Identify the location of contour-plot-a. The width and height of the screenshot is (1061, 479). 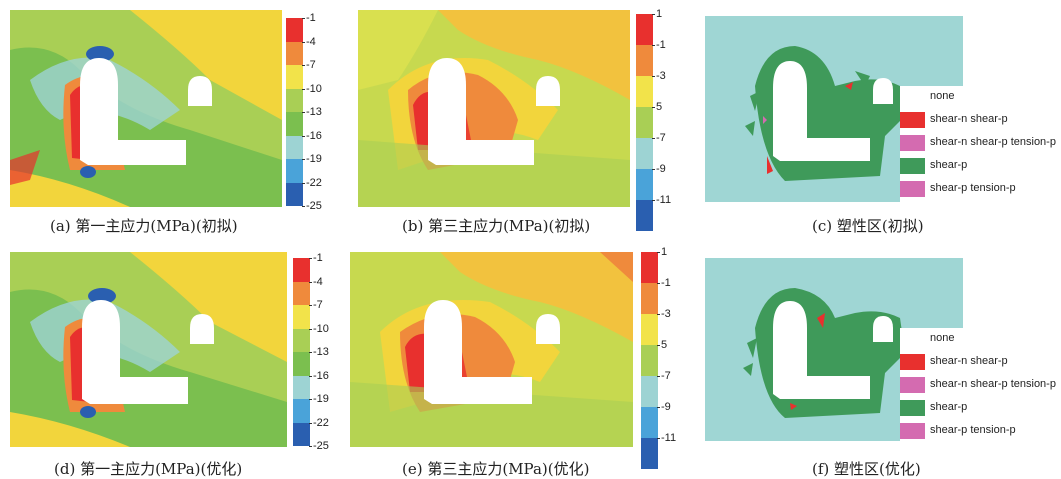
(146, 108).